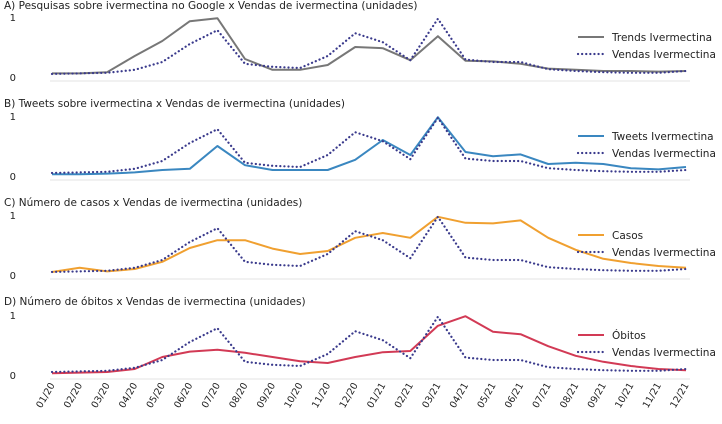  What do you see at coordinates (211, 395) in the screenshot?
I see `x-tick-label: 07/20` at bounding box center [211, 395].